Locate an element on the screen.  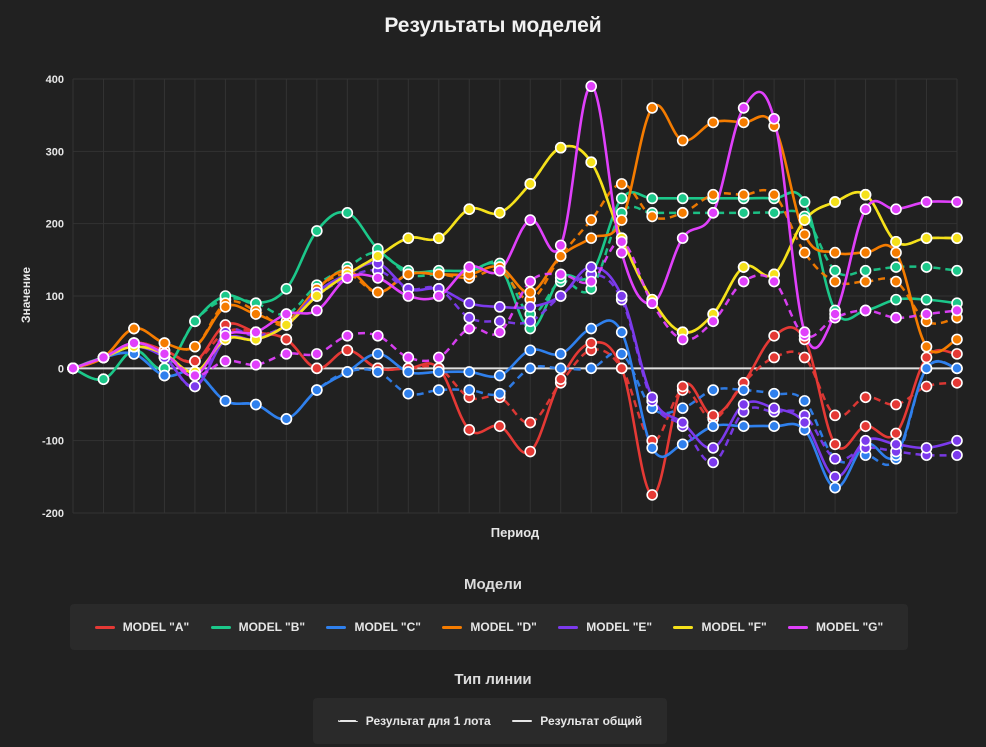
legend-item-dashed: Результат для 1 лота is located at coordinates (414, 721).